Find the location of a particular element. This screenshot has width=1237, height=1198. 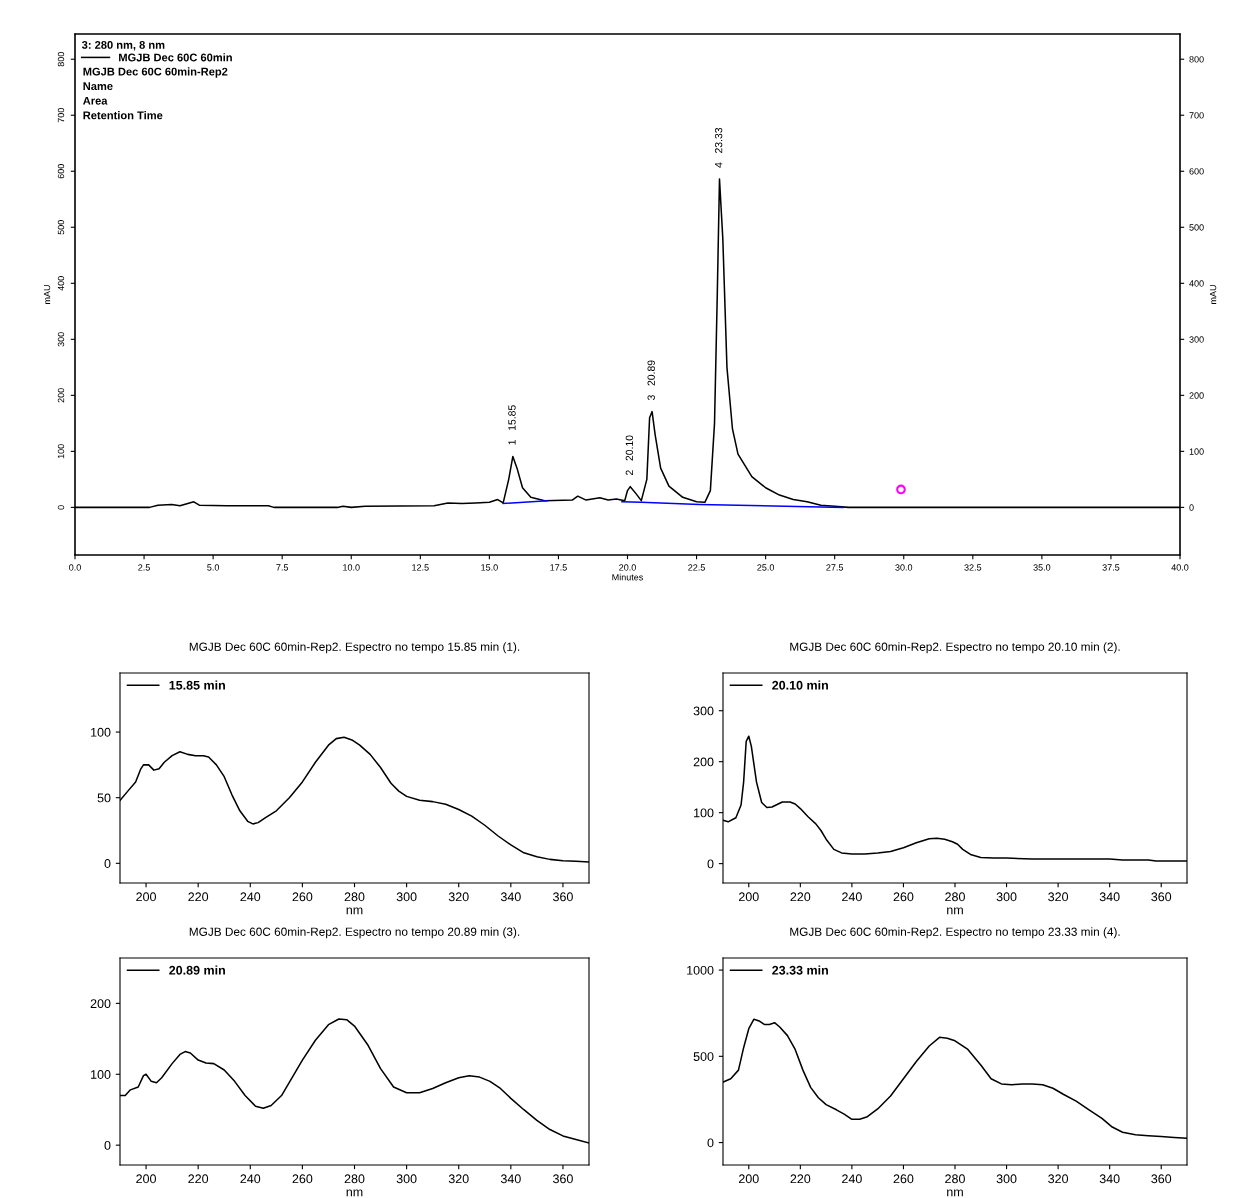

x-tick-label: 15.0 is located at coordinates (489, 567).